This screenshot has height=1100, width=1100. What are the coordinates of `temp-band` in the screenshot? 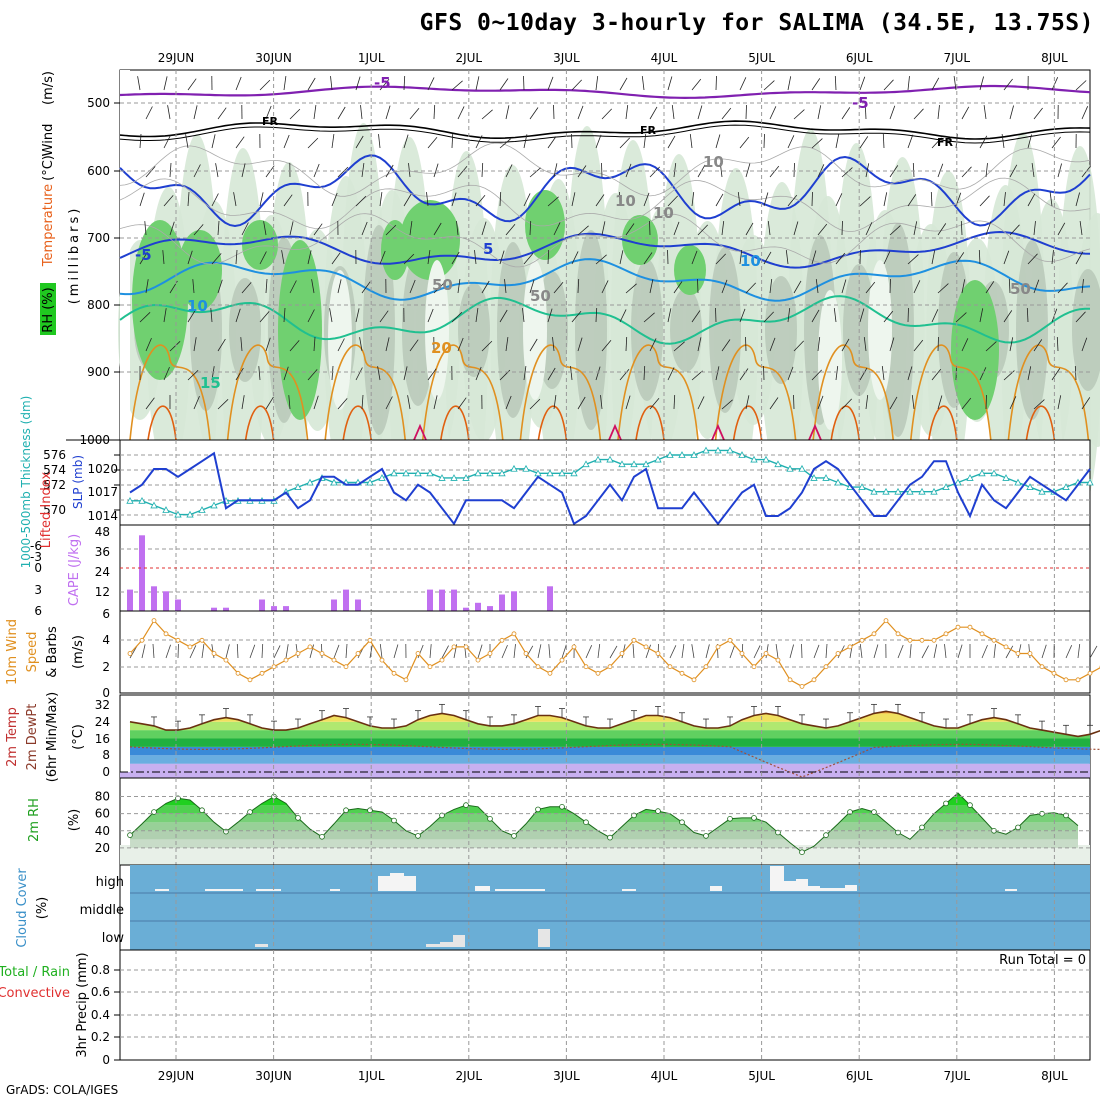 It's located at (610, 759).